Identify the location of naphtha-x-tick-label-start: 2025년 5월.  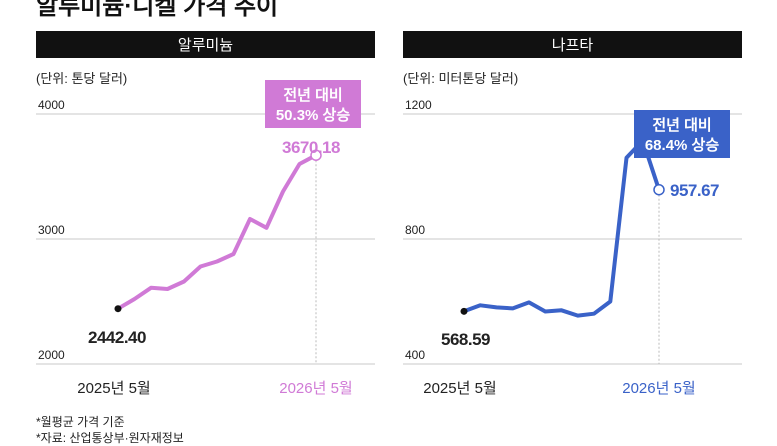
(459, 388).